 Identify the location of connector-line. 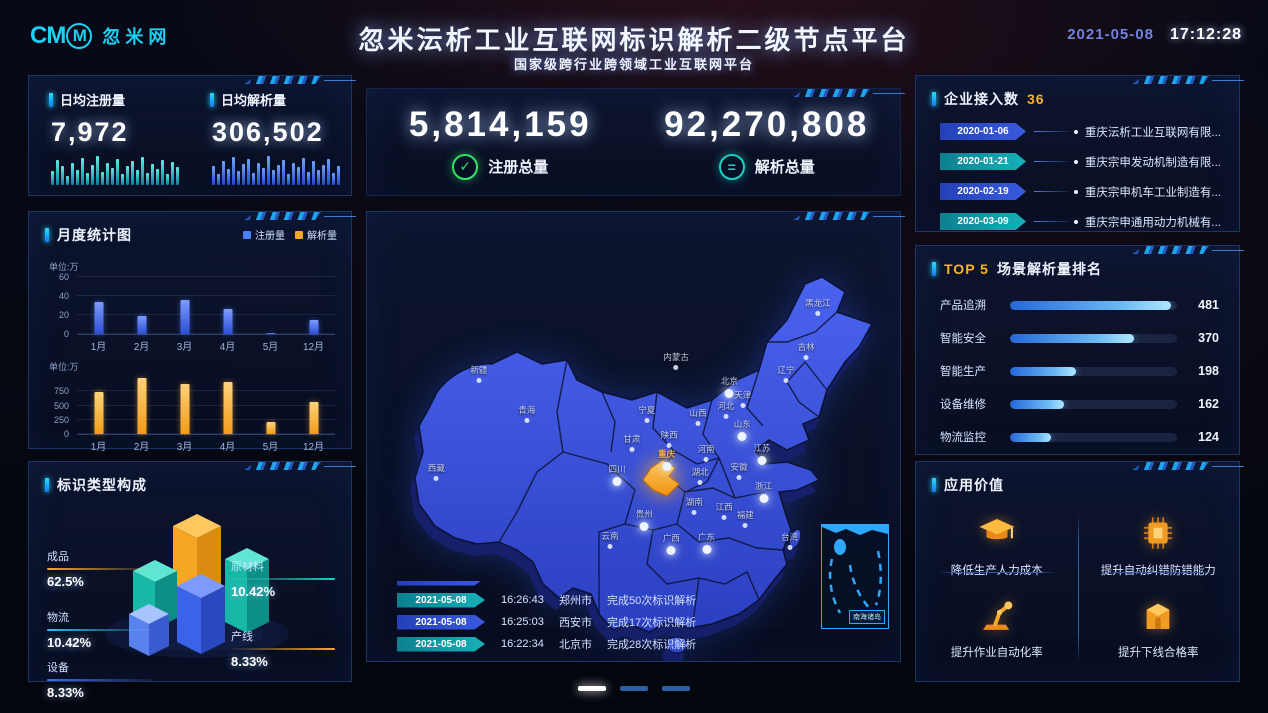
(283, 579).